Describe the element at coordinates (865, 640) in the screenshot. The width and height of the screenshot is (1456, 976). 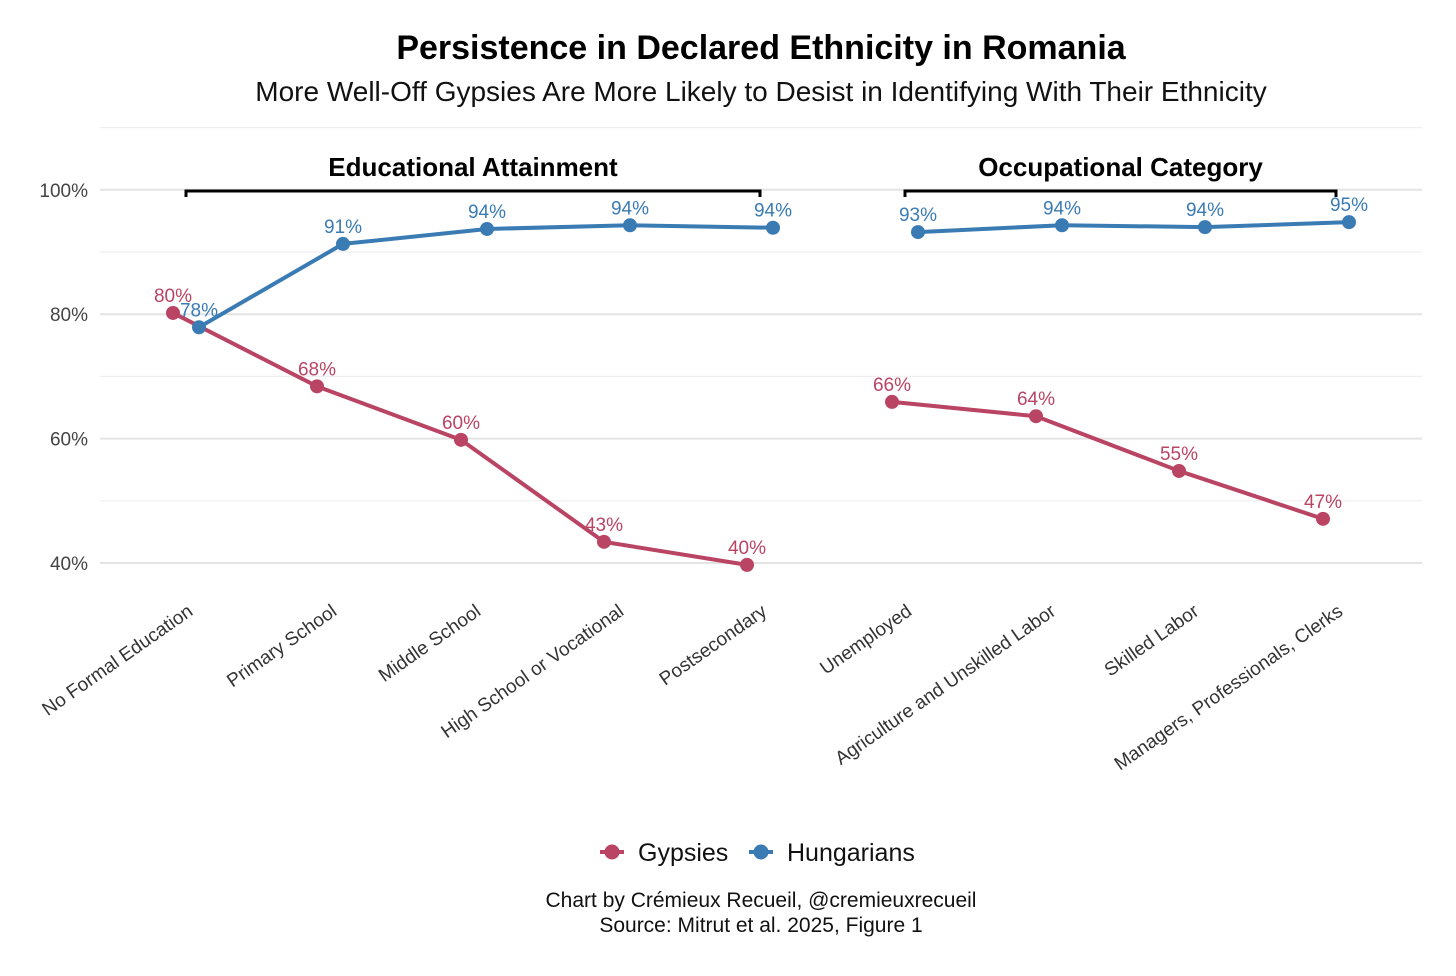
I see `x-tick-label: Unemployed` at that location.